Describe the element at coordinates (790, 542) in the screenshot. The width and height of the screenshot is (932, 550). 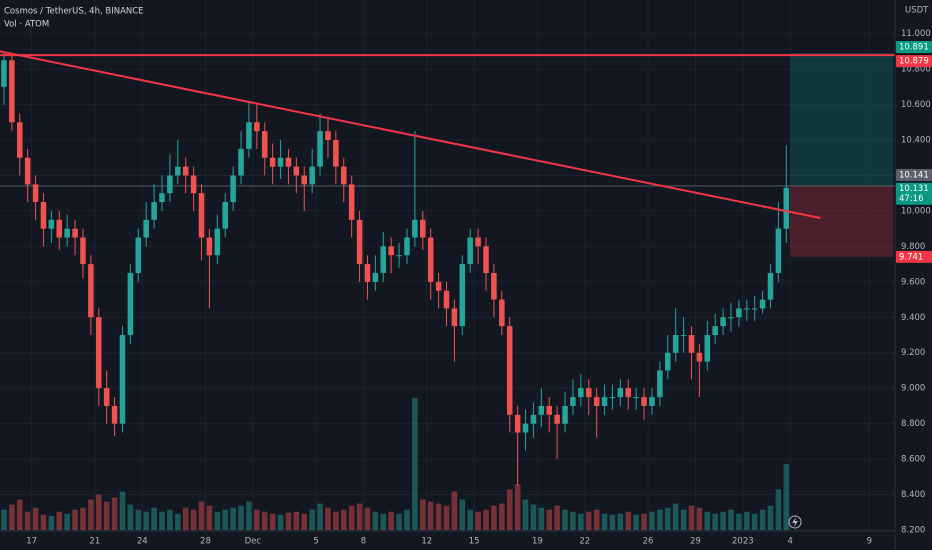
I see `x-tick-label: 4` at that location.